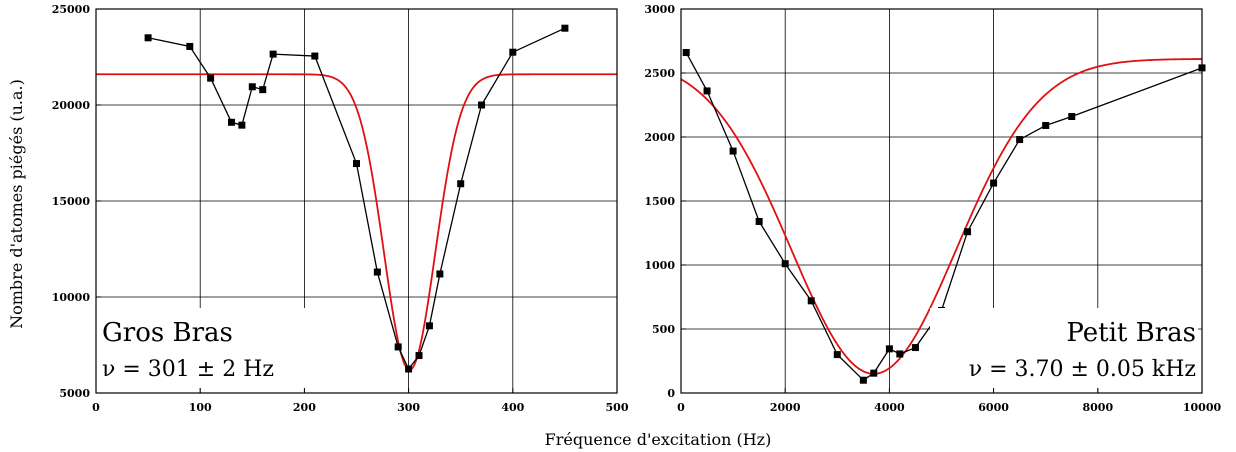 The width and height of the screenshot is (1236, 452). Describe the element at coordinates (74, 393) in the screenshot. I see `y-tick-label: 5000` at that location.